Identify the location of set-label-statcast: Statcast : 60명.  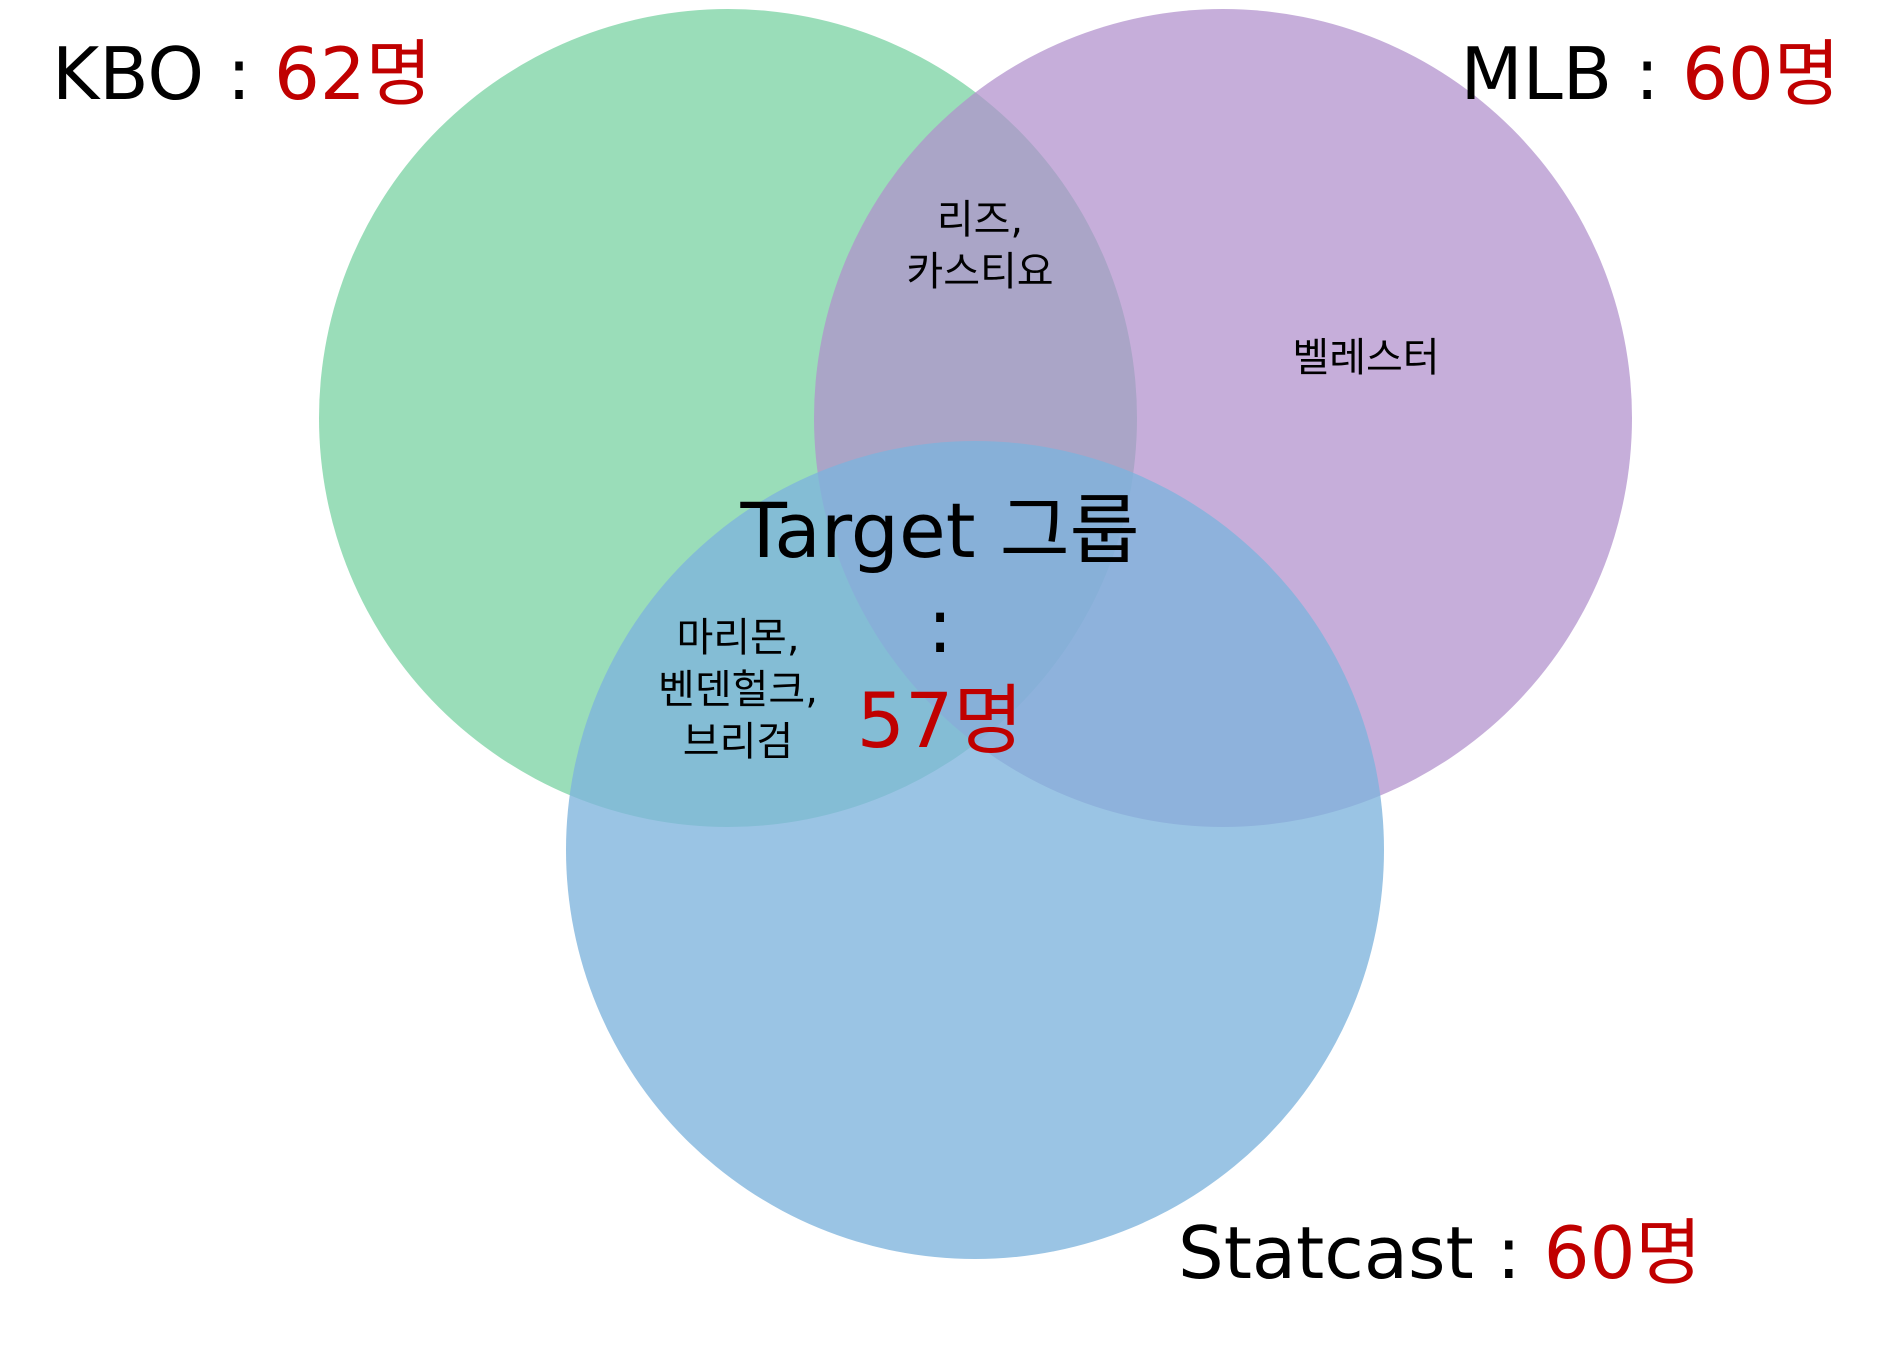
(1440, 1253).